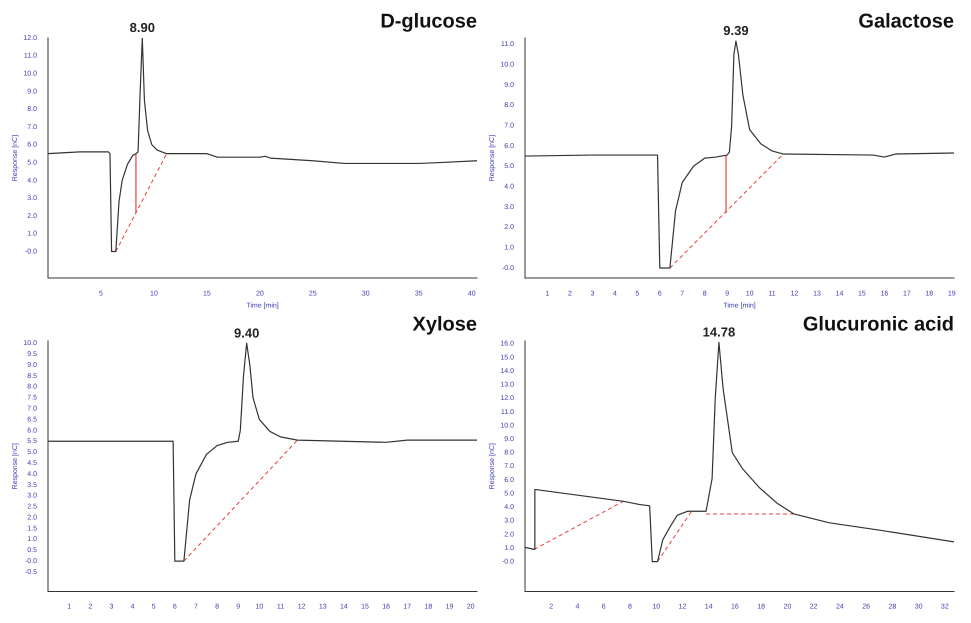  What do you see at coordinates (428, 21) in the screenshot?
I see `chart-title: D-glucose` at bounding box center [428, 21].